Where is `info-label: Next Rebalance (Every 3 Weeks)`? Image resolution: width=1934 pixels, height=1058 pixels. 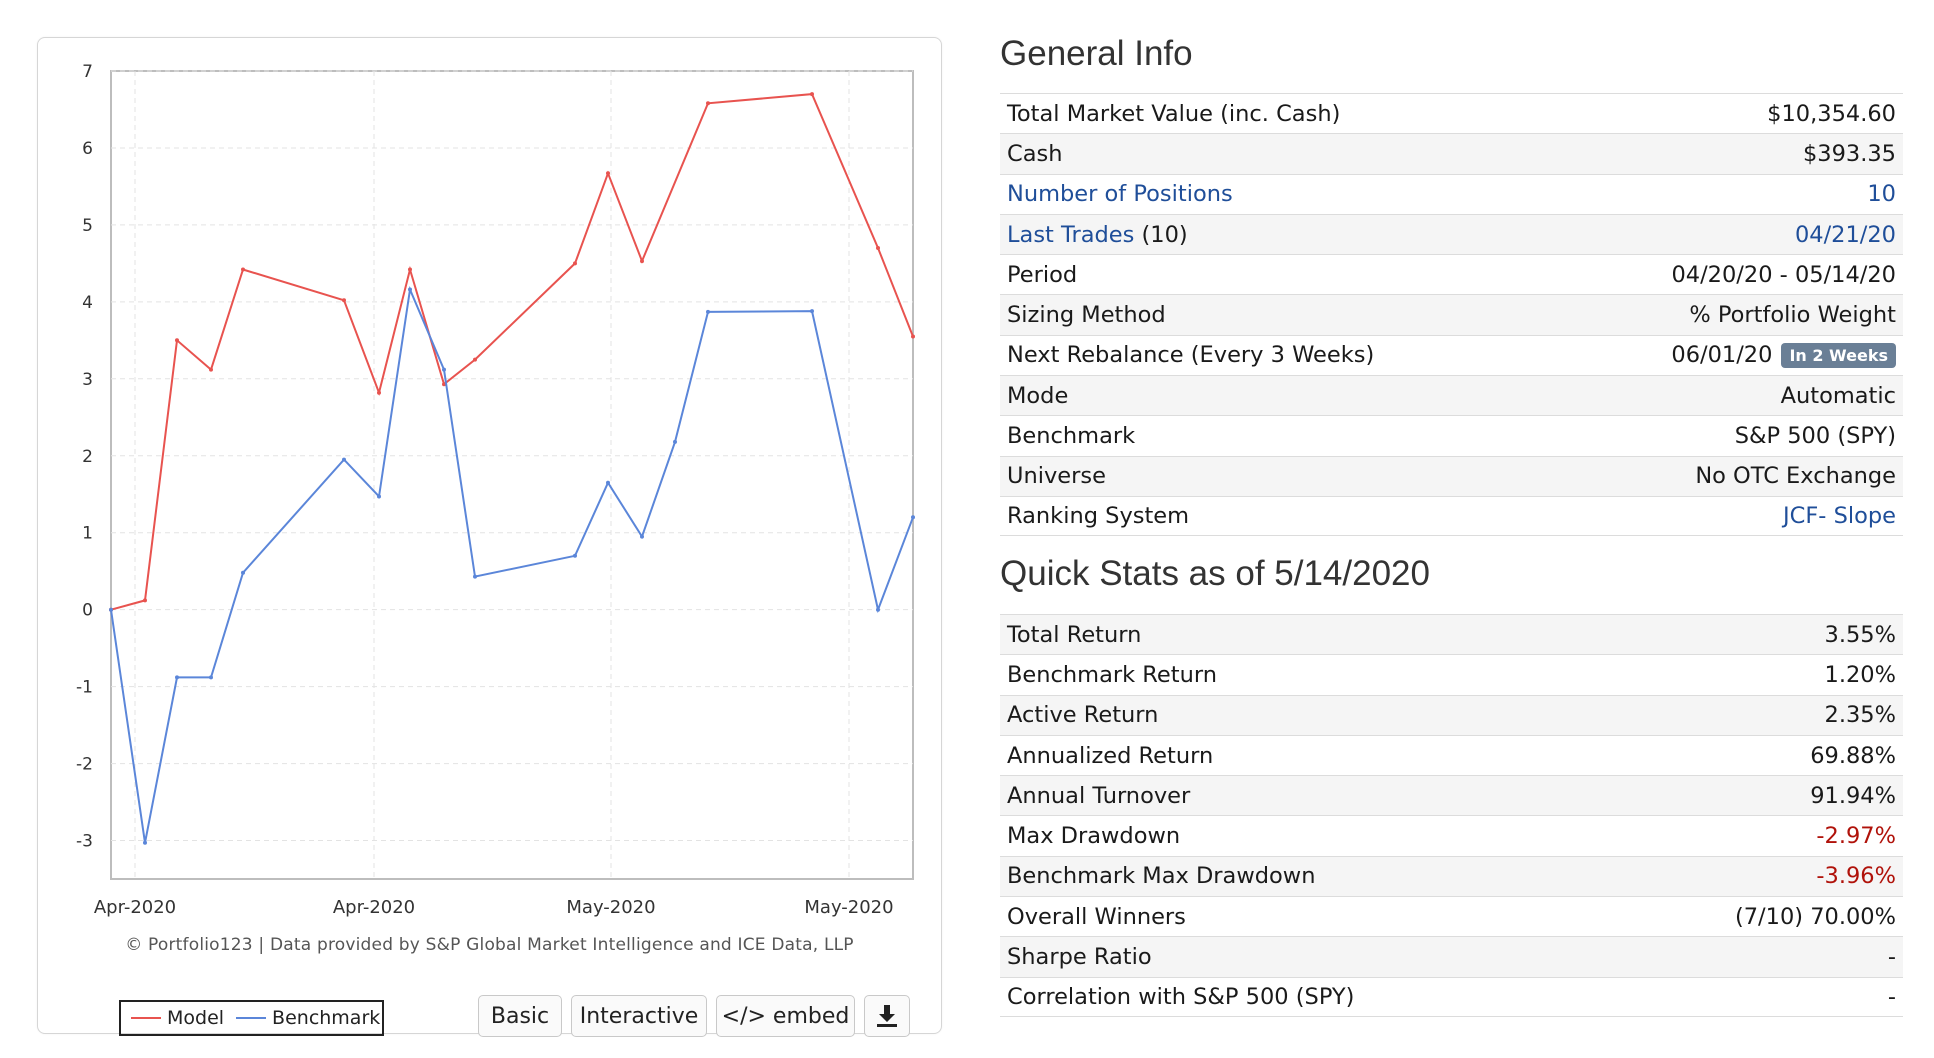
info-label: Next Rebalance (Every 3 Weeks) is located at coordinates (1191, 355).